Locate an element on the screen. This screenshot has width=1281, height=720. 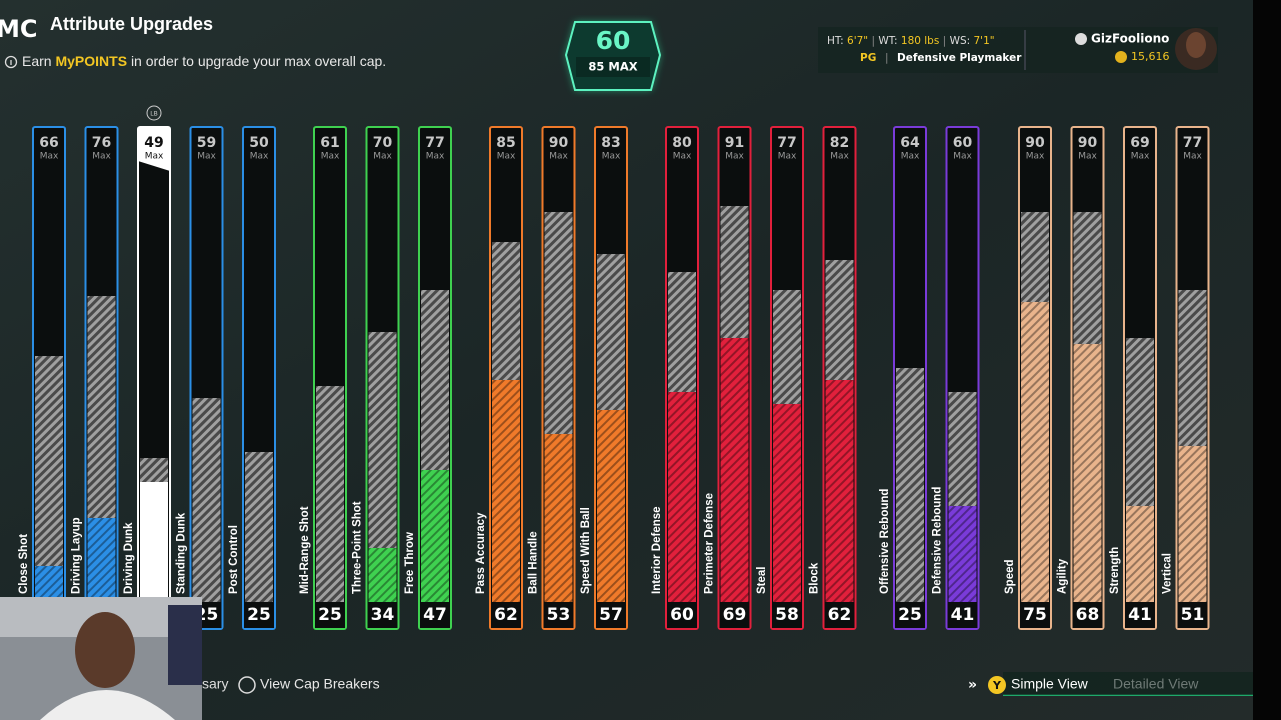
hint-label: LB is located at coordinates (153, 114).